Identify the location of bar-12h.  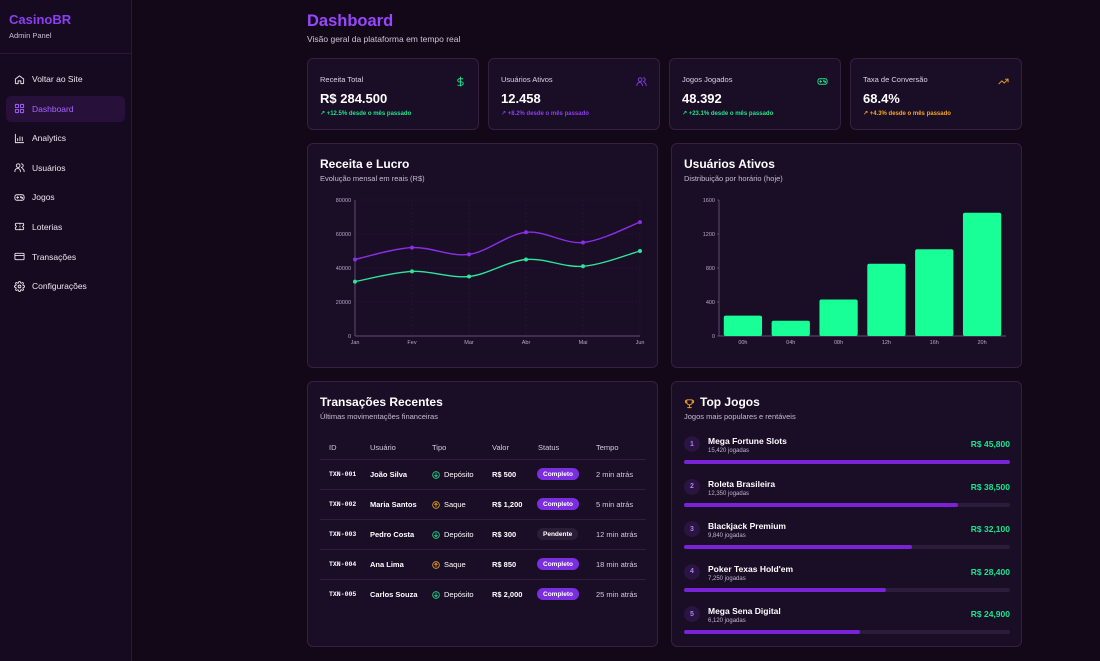
(886, 299).